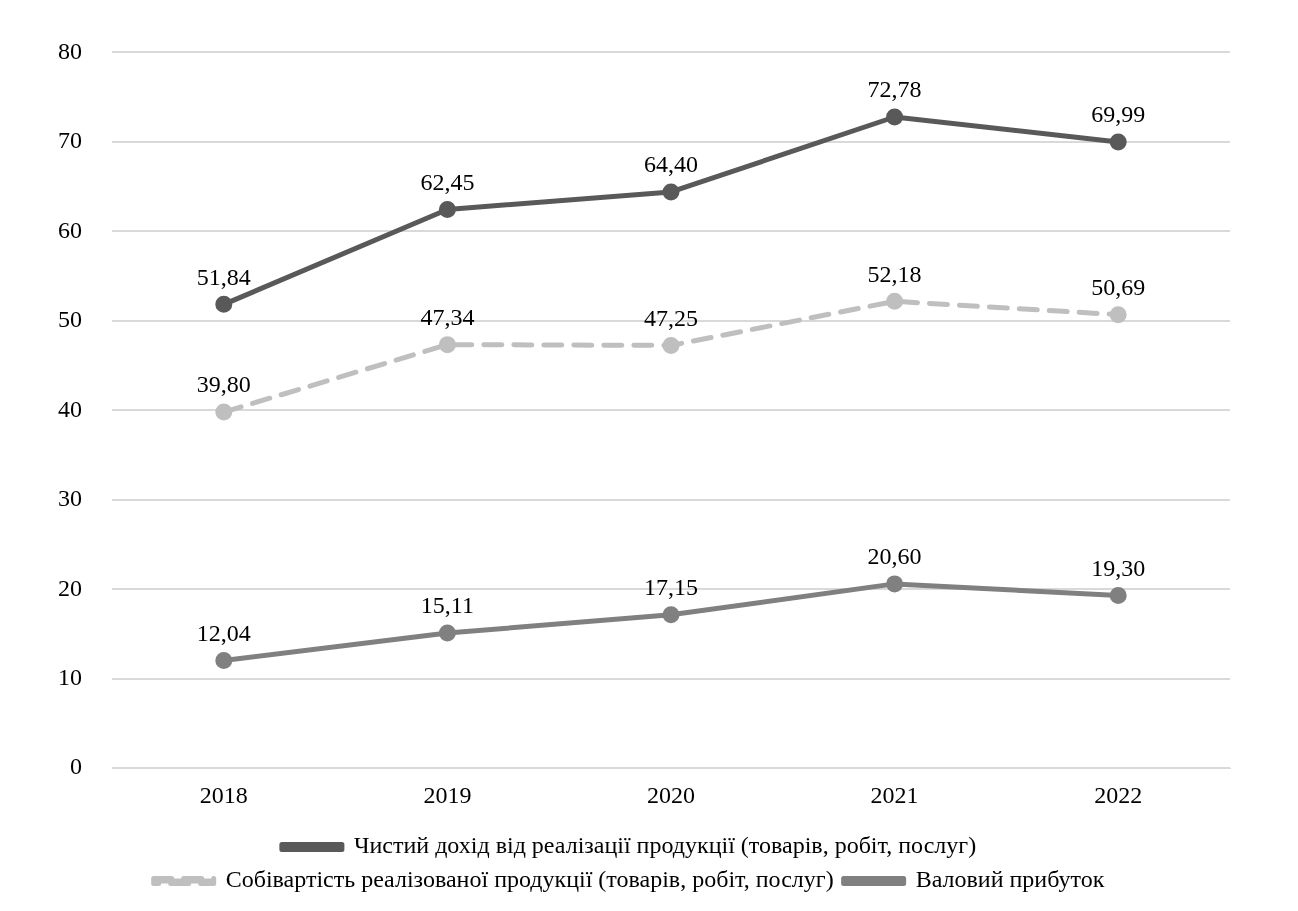  What do you see at coordinates (1118, 114) in the screenshot?
I see `data-label: 69,99` at bounding box center [1118, 114].